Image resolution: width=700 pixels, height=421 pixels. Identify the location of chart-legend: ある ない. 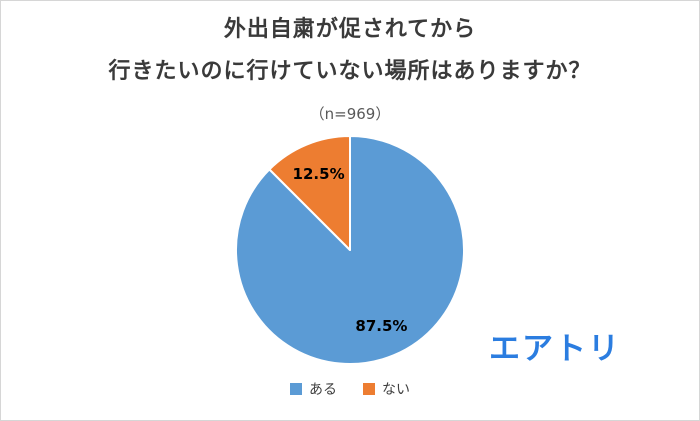
(350, 389).